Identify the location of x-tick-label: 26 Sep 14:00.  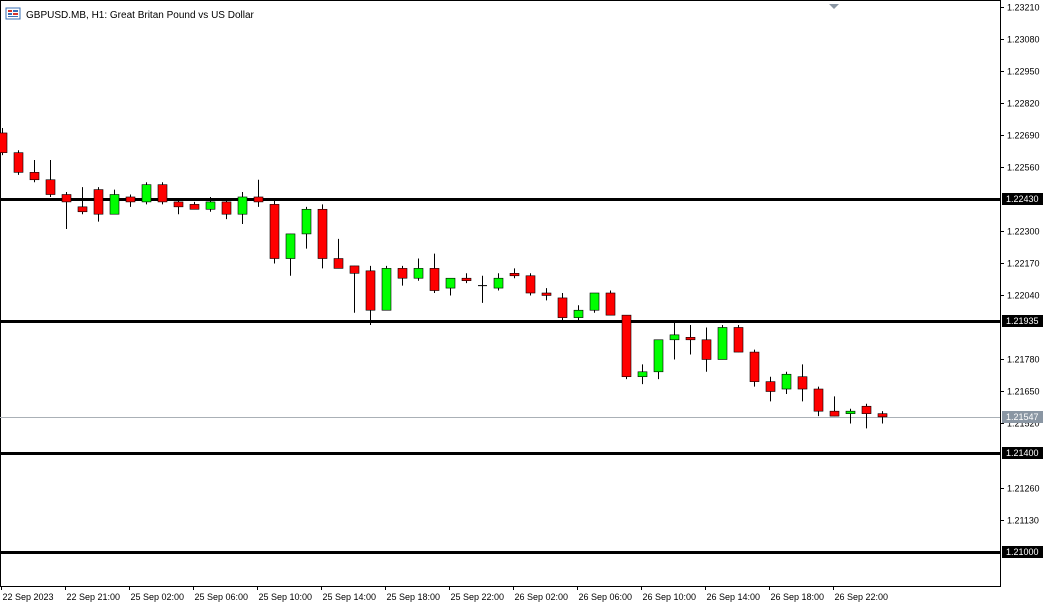
(734, 597).